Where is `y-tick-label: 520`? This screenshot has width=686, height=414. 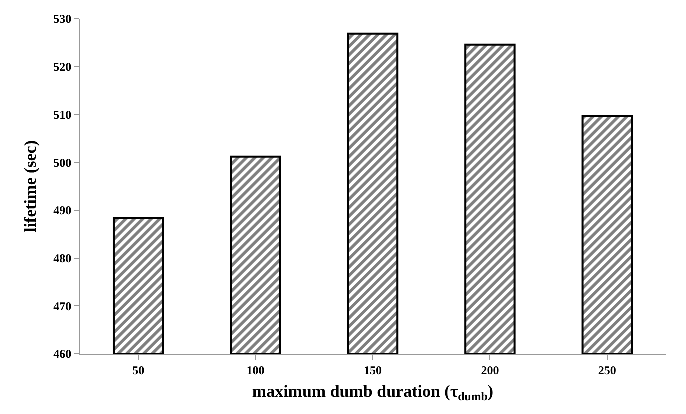 y-tick-label: 520 is located at coordinates (63, 67).